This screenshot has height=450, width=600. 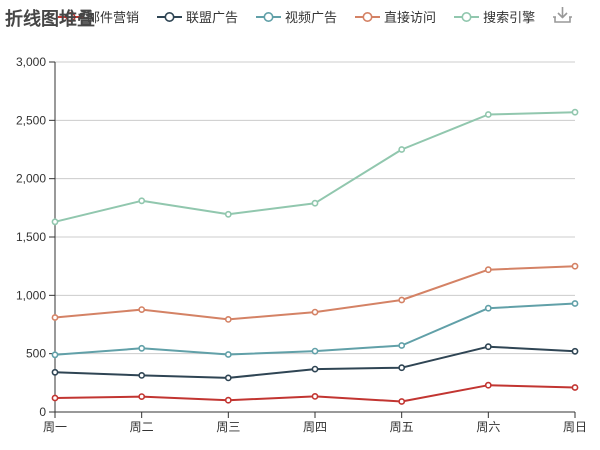 I want to click on legend: 邮件营销 联盟广告 视频广告 直接访问 搜索引擎, so click(x=296, y=16).